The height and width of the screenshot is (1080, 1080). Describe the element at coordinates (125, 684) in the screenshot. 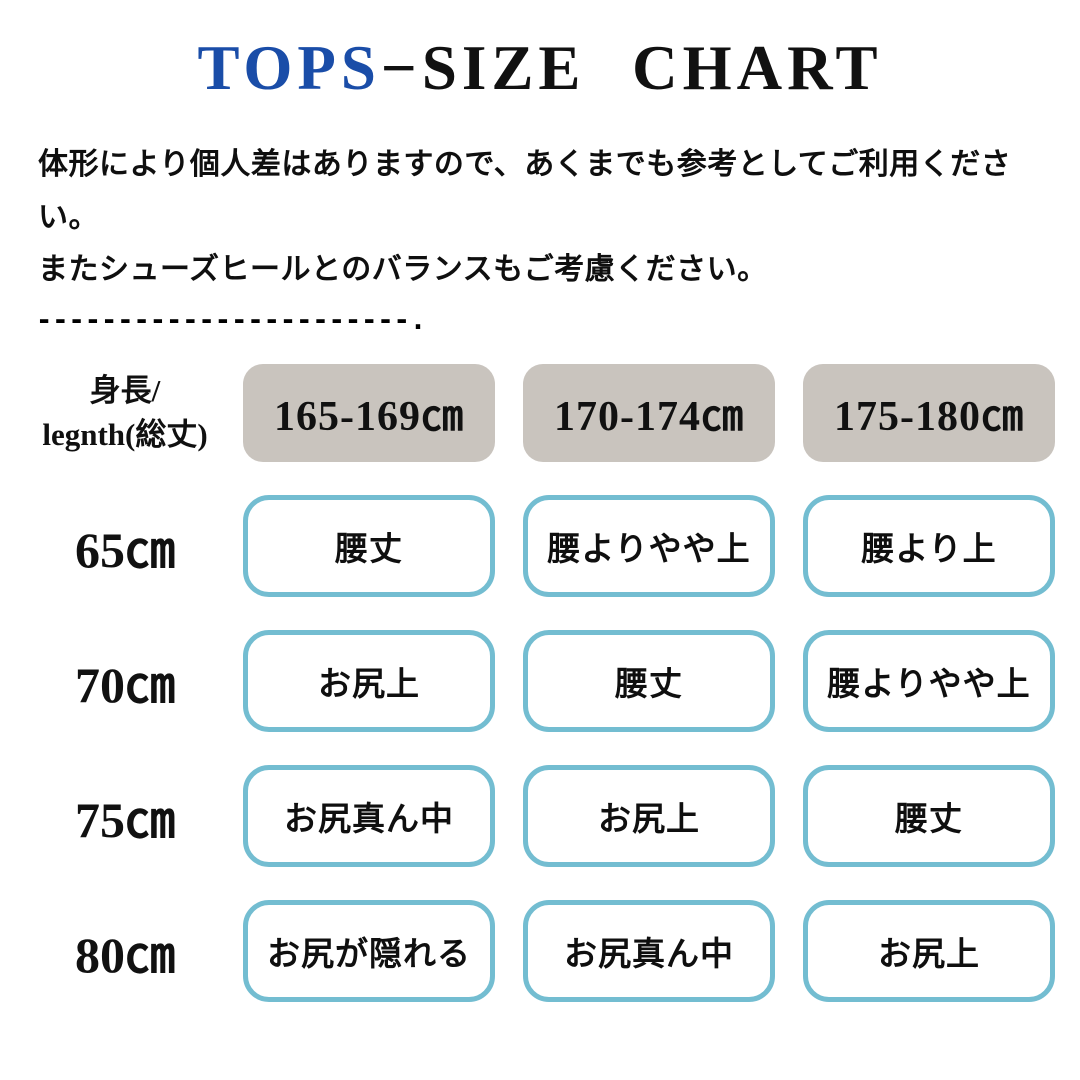

I see `row-label-70cm: 70㎝` at that location.